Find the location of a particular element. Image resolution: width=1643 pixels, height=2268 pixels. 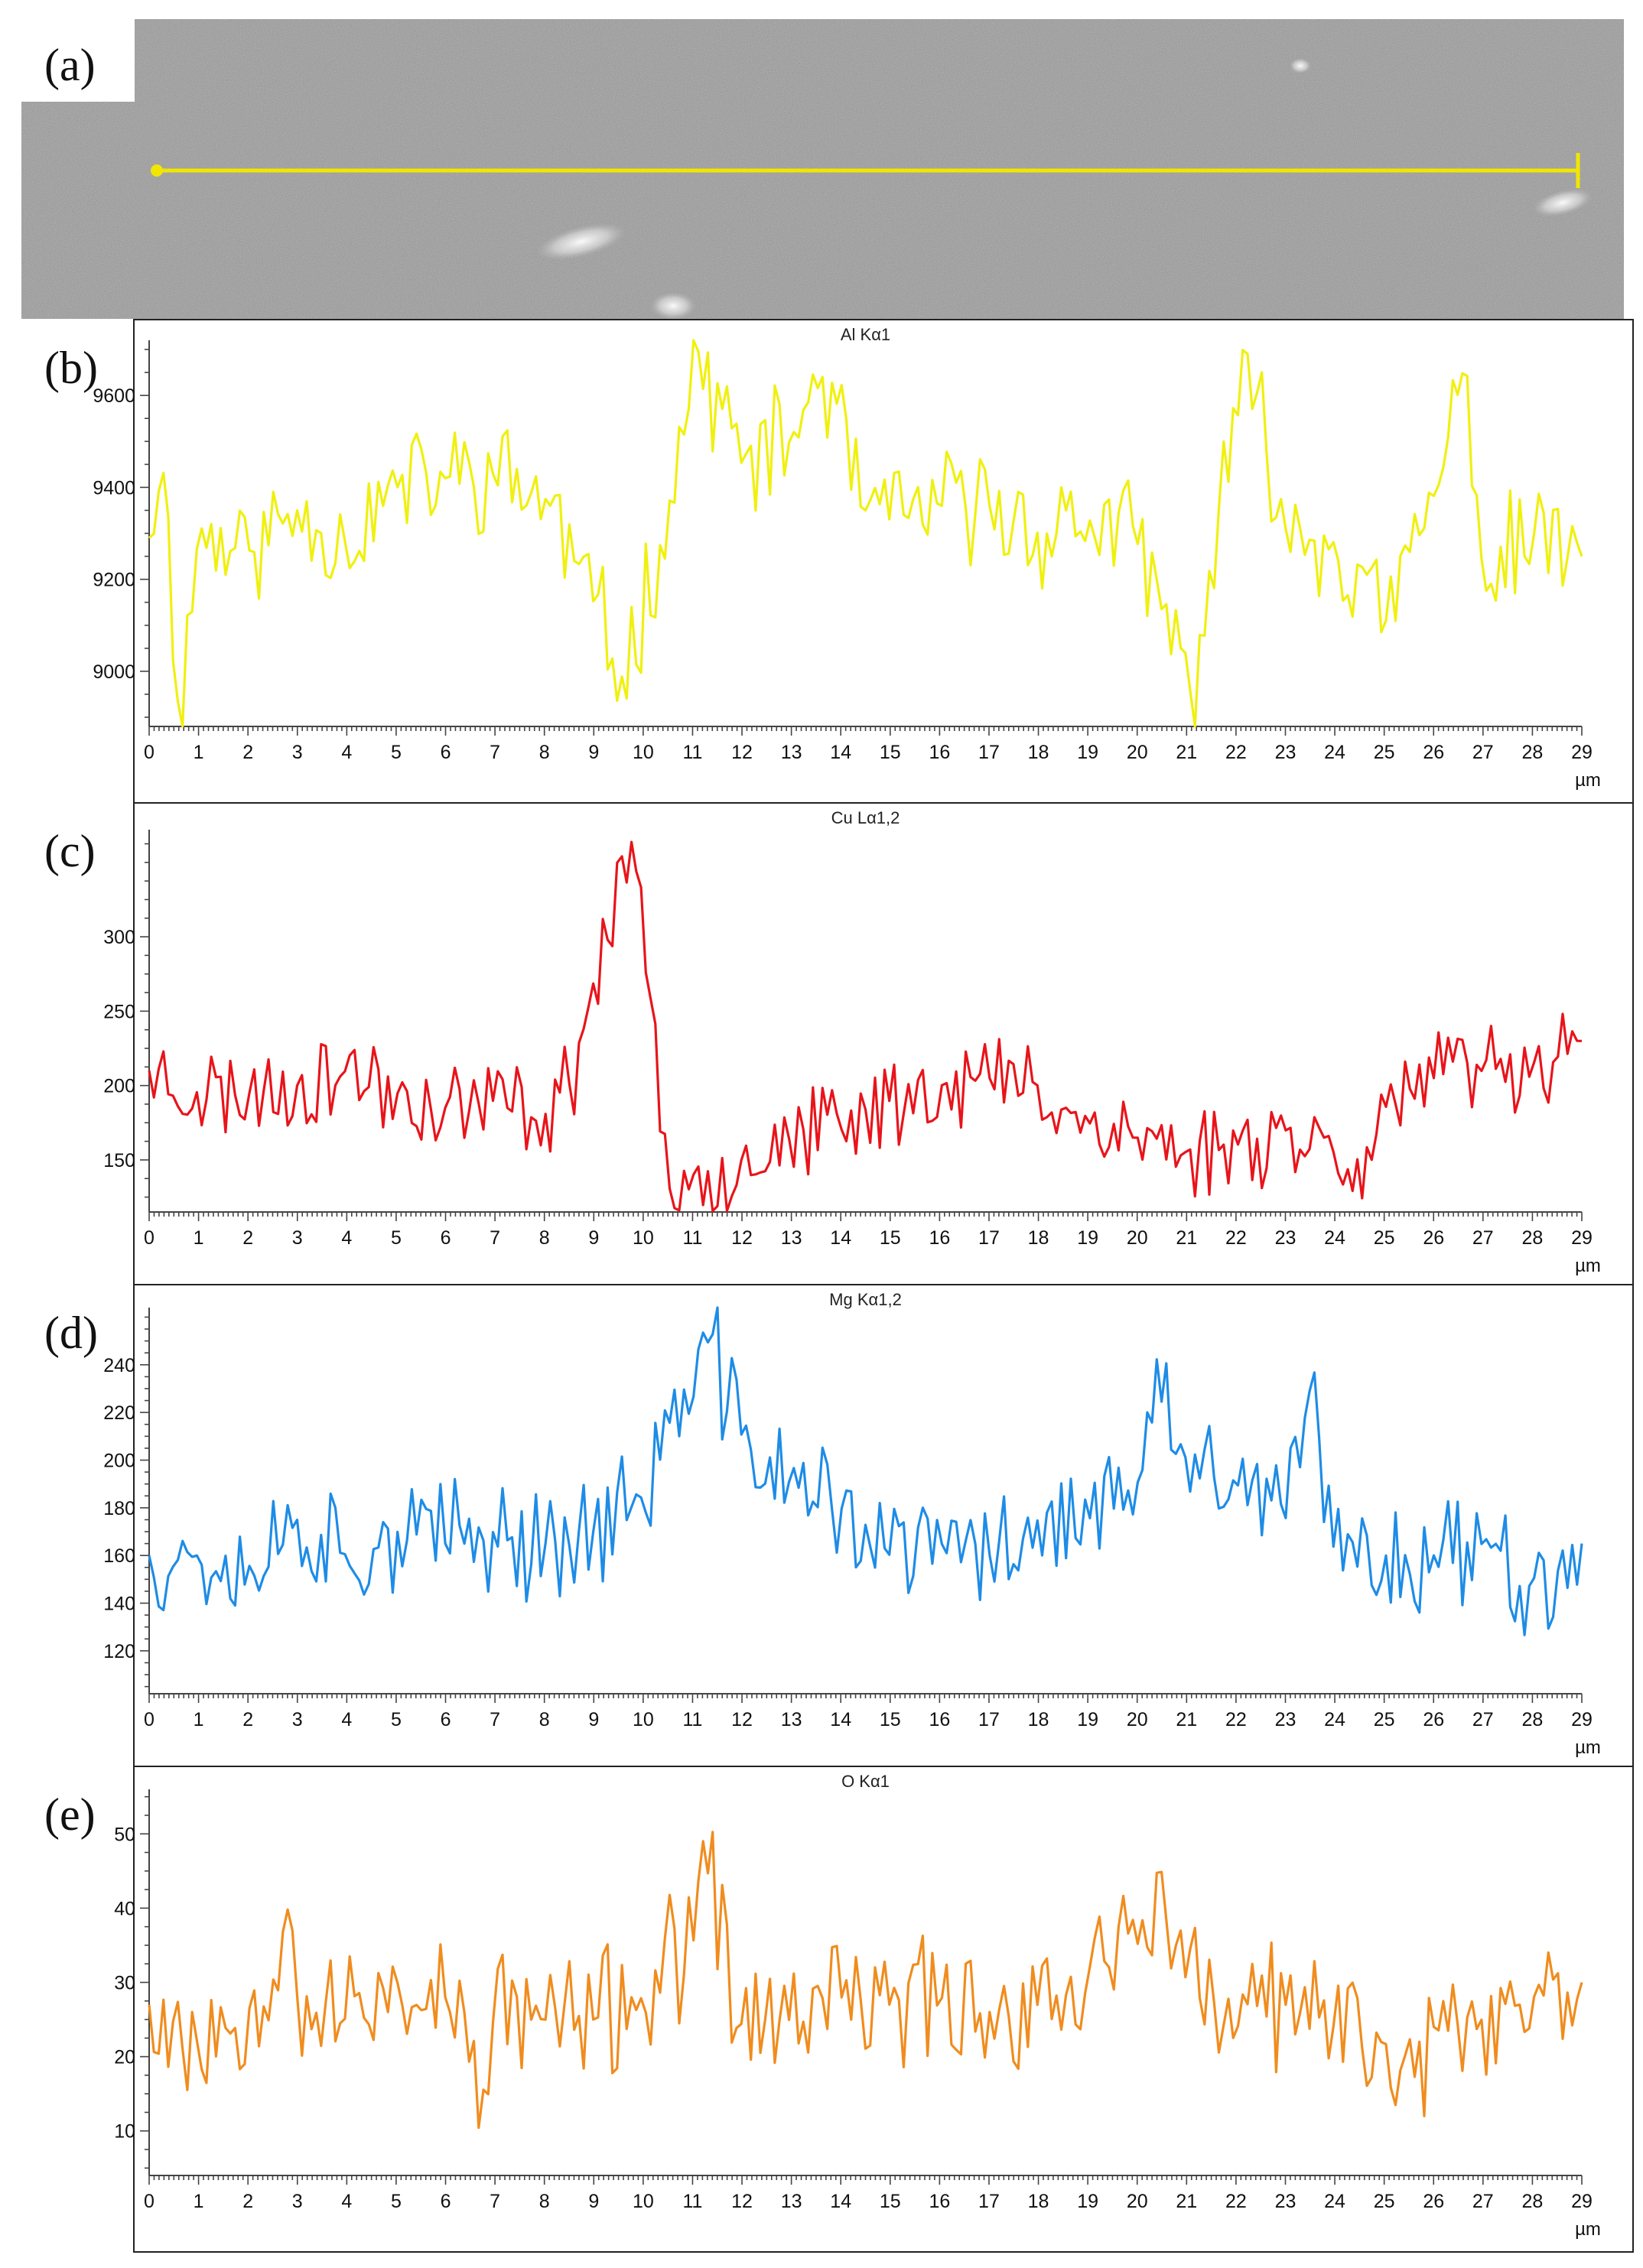

y-tick-label: 160 is located at coordinates (119, 1556).